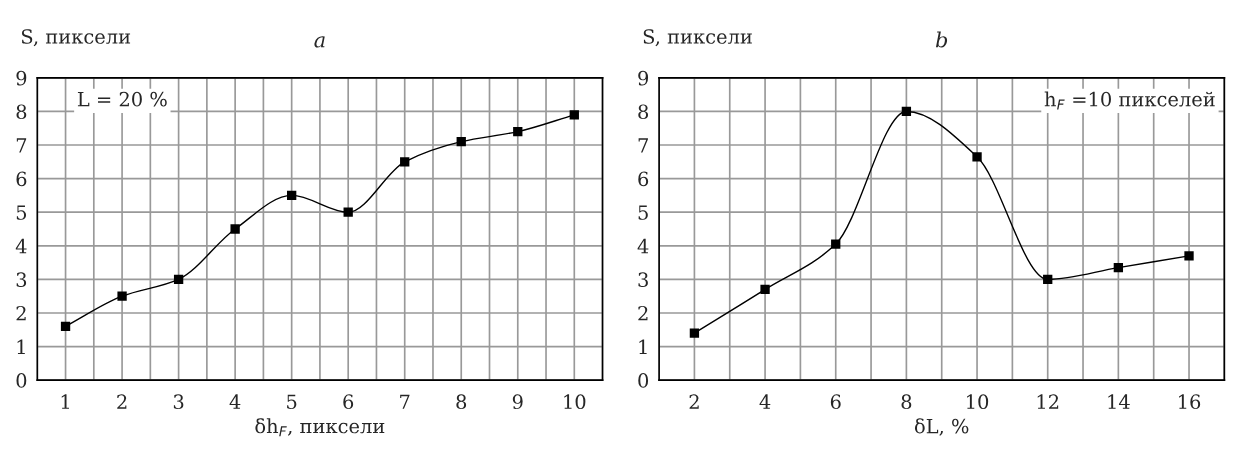  I want to click on chart-title: a, so click(319, 42).